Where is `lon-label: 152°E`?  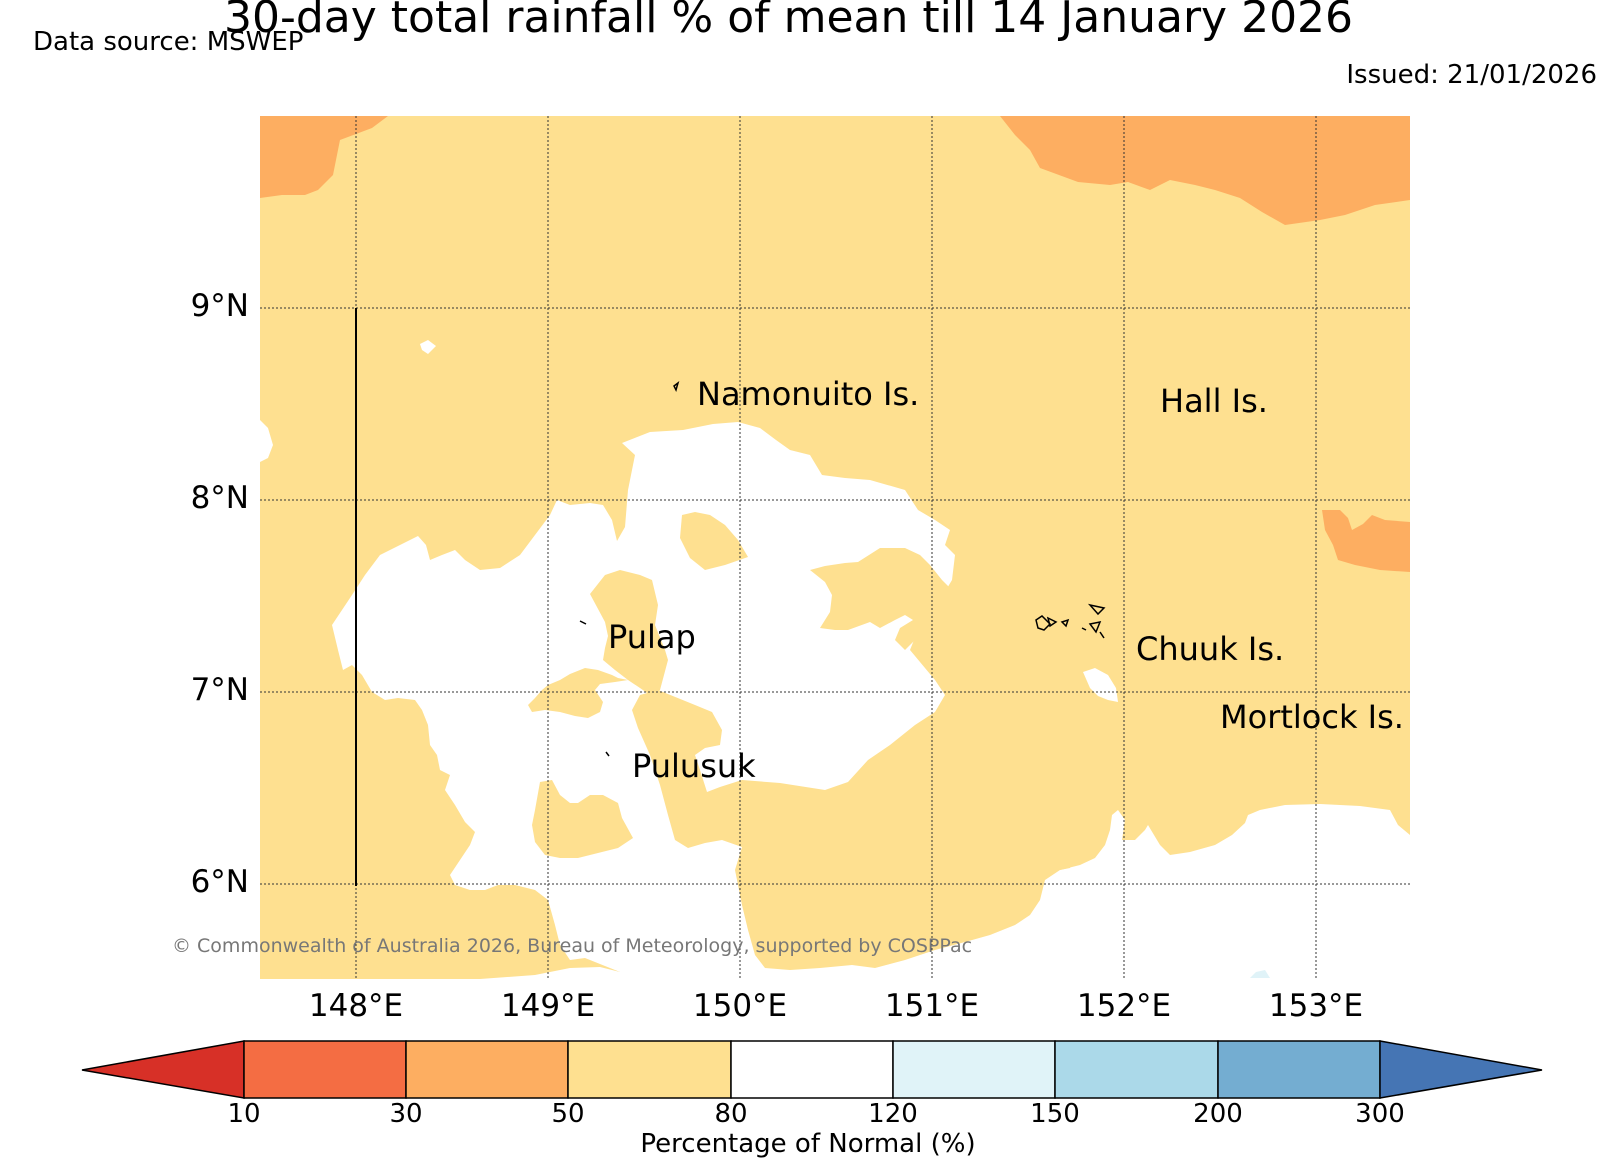 lon-label: 152°E is located at coordinates (1124, 1006).